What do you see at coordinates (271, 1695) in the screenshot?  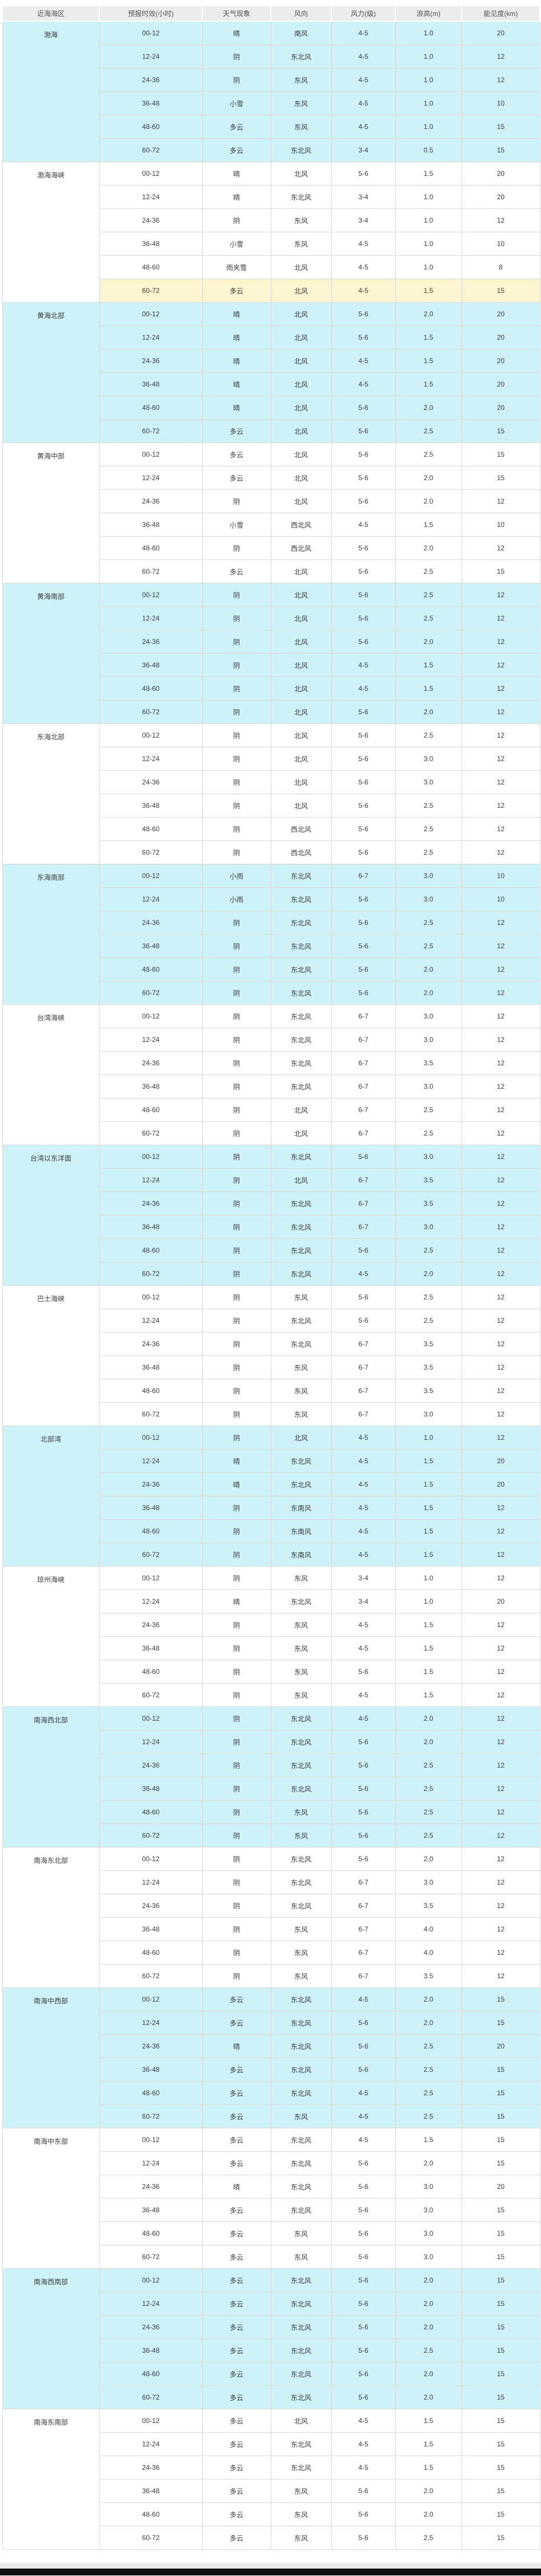 I see `forecast-row: 60-72 阴东风 4-5 1.5 12` at bounding box center [271, 1695].